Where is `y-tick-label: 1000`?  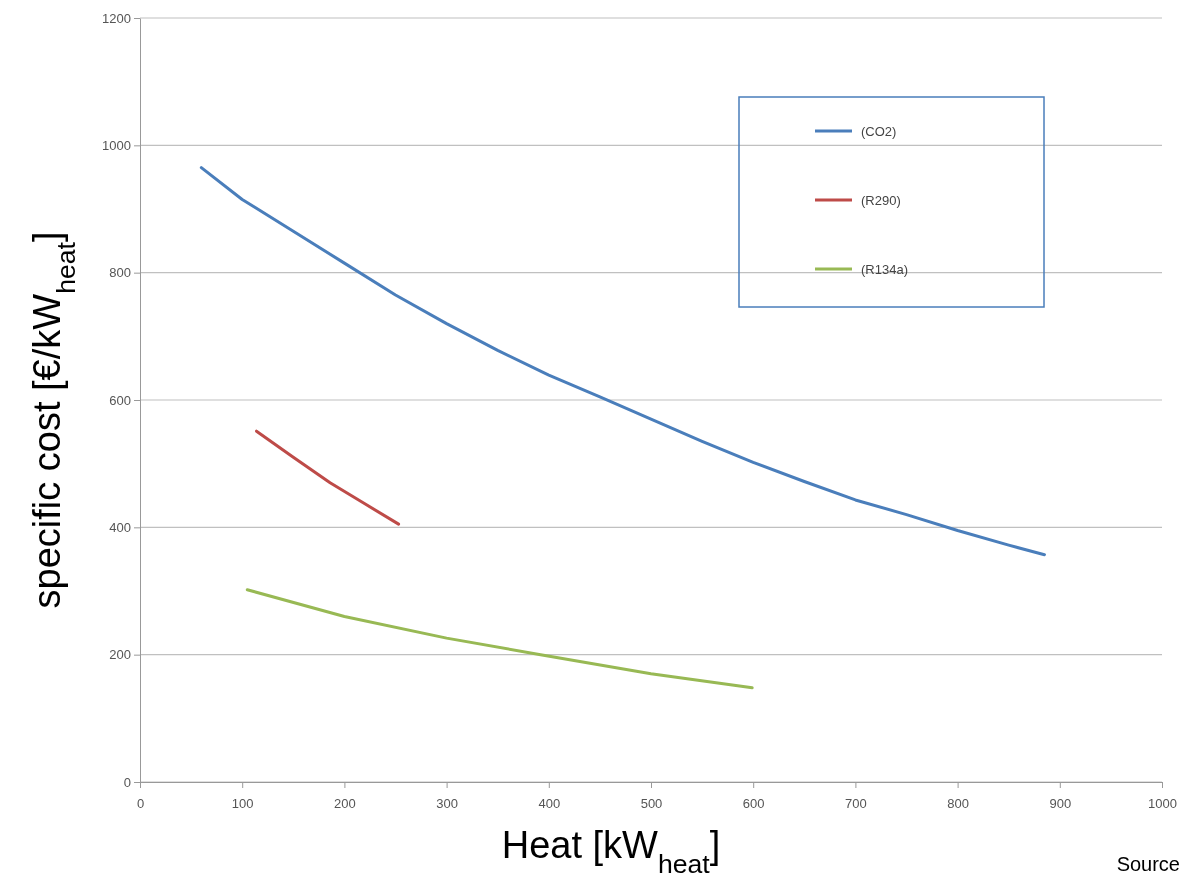 y-tick-label: 1000 is located at coordinates (116, 145).